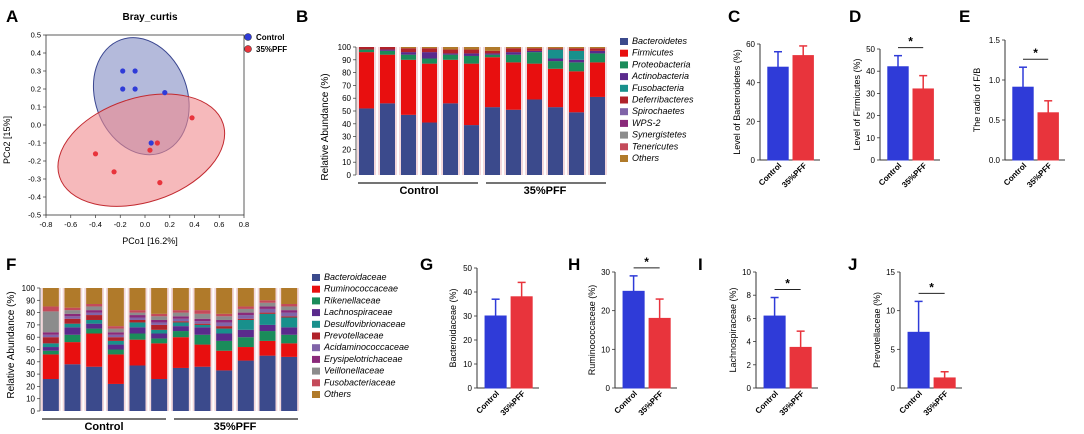  I want to click on panel-i-bar-35pff, so click(800, 367).